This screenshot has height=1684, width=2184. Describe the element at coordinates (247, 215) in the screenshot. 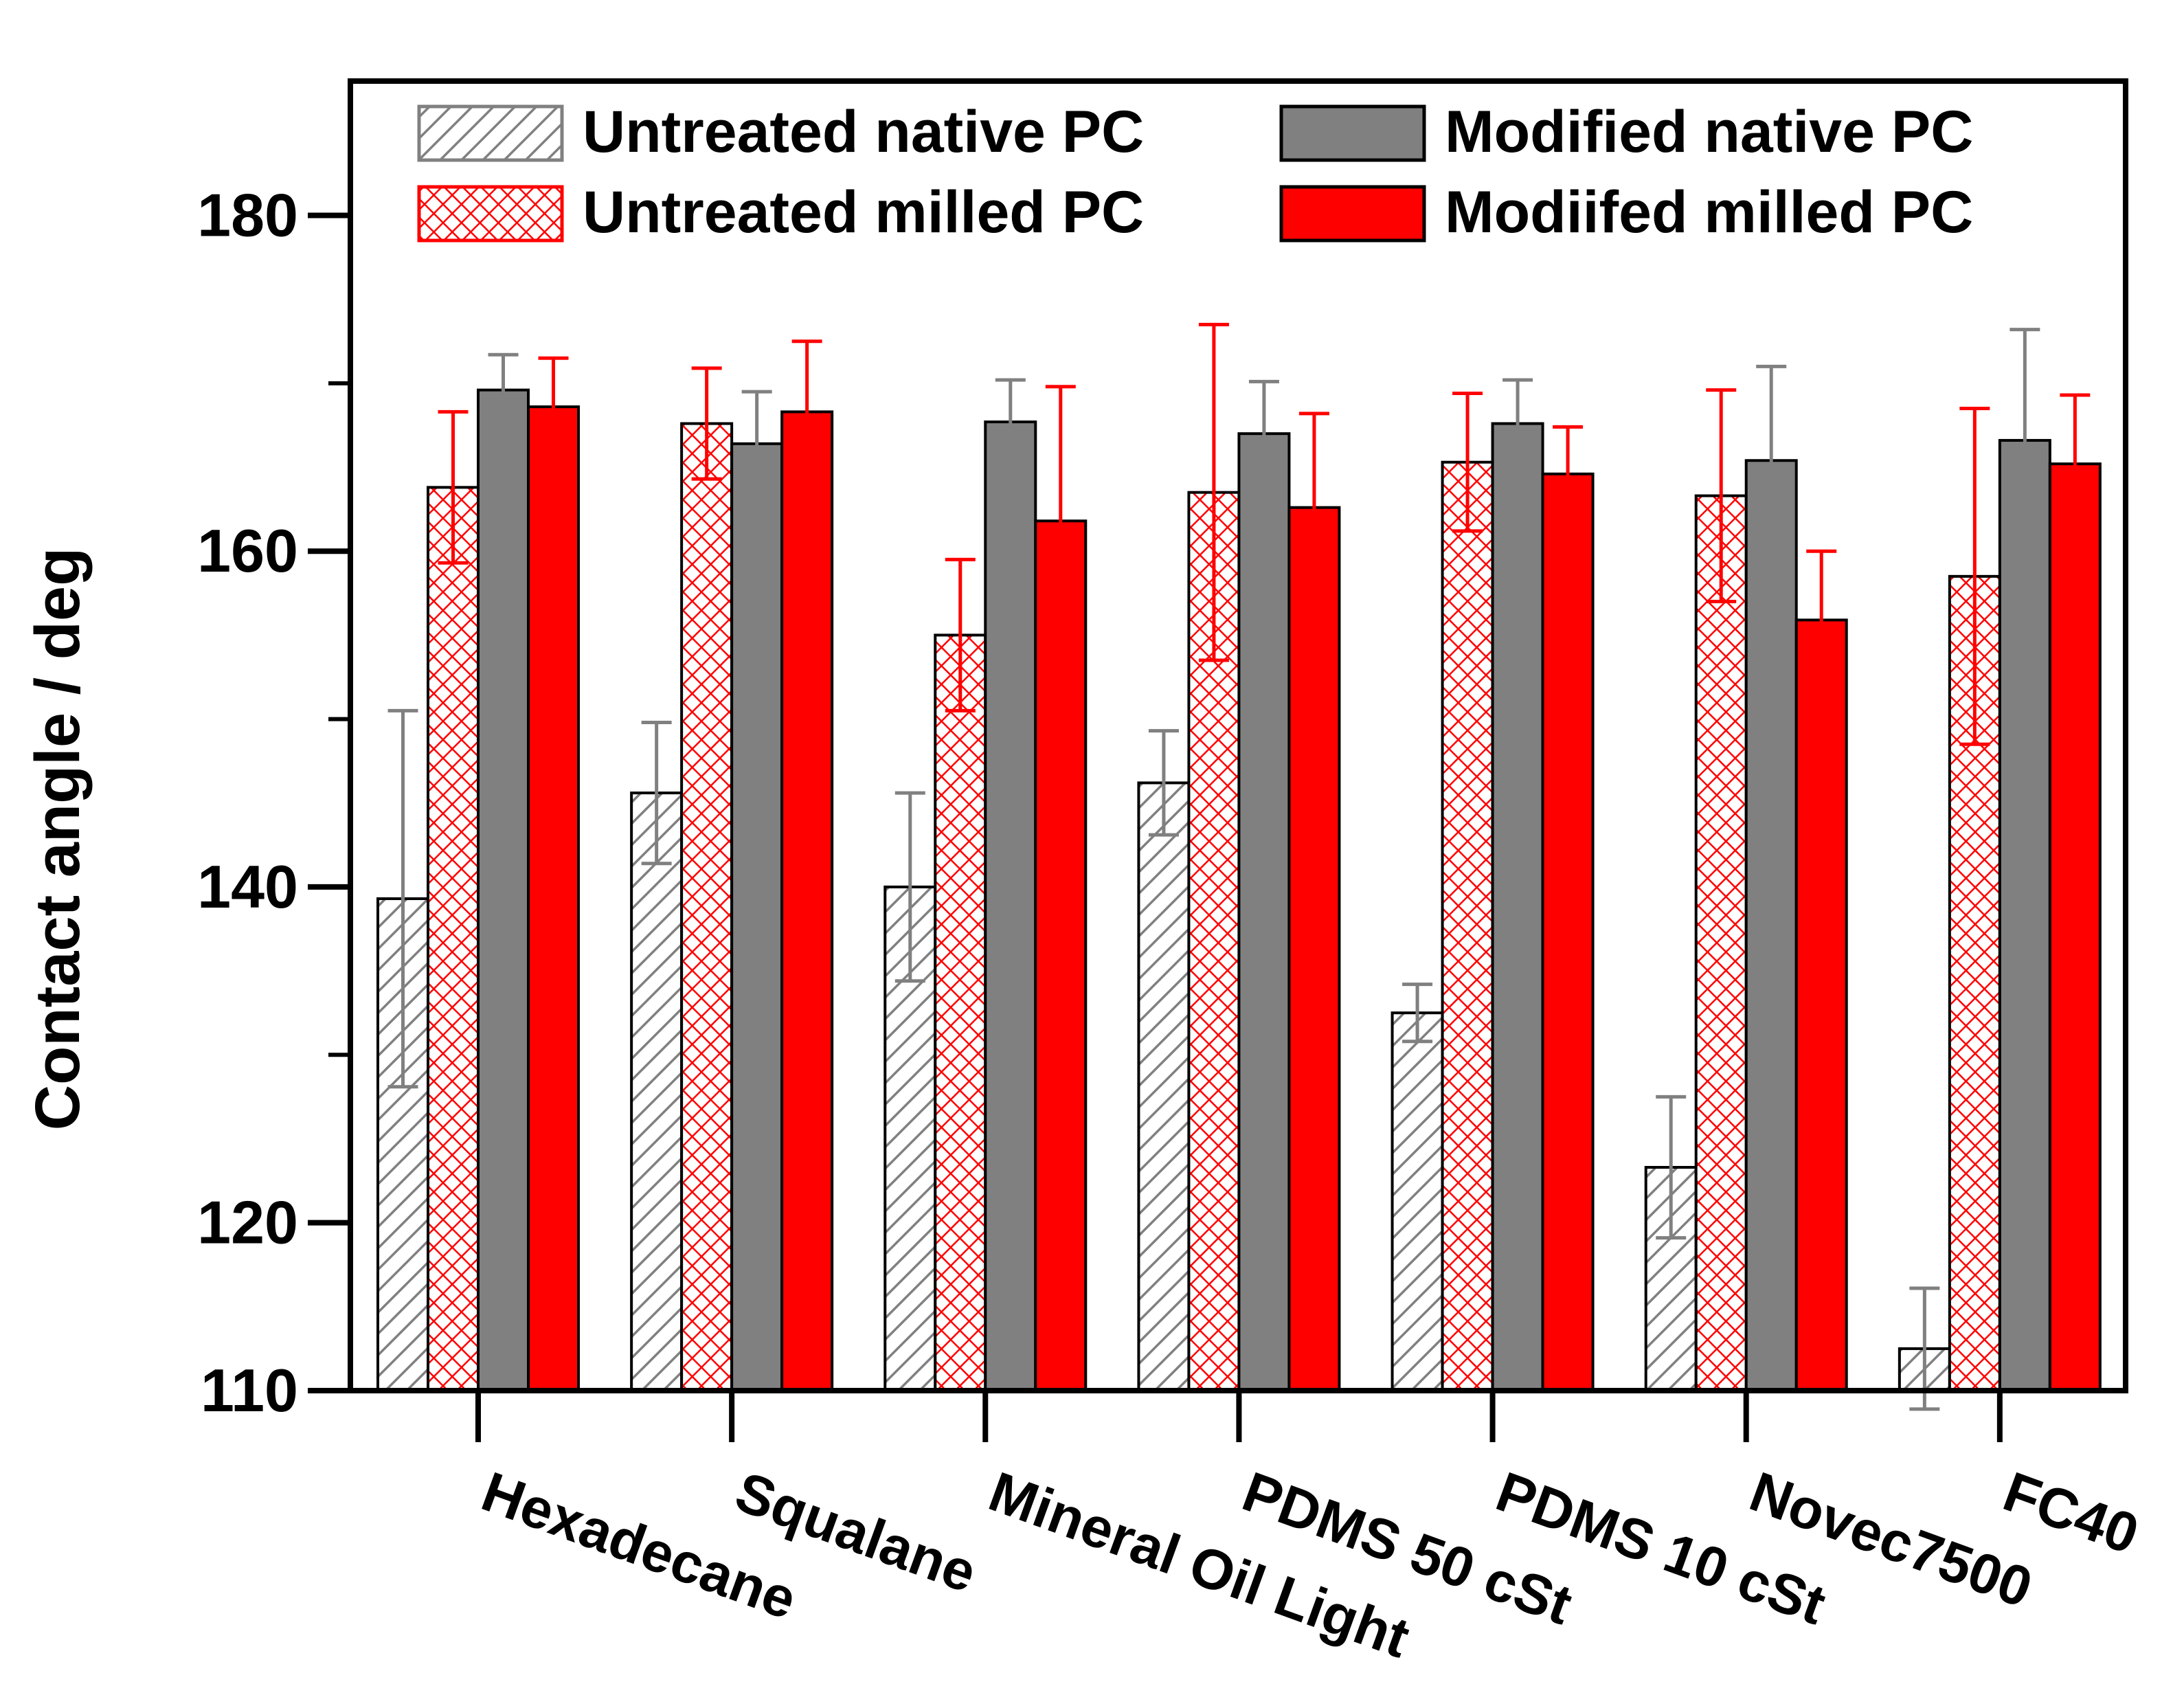

I see `y-tick-label-180: 180` at that location.